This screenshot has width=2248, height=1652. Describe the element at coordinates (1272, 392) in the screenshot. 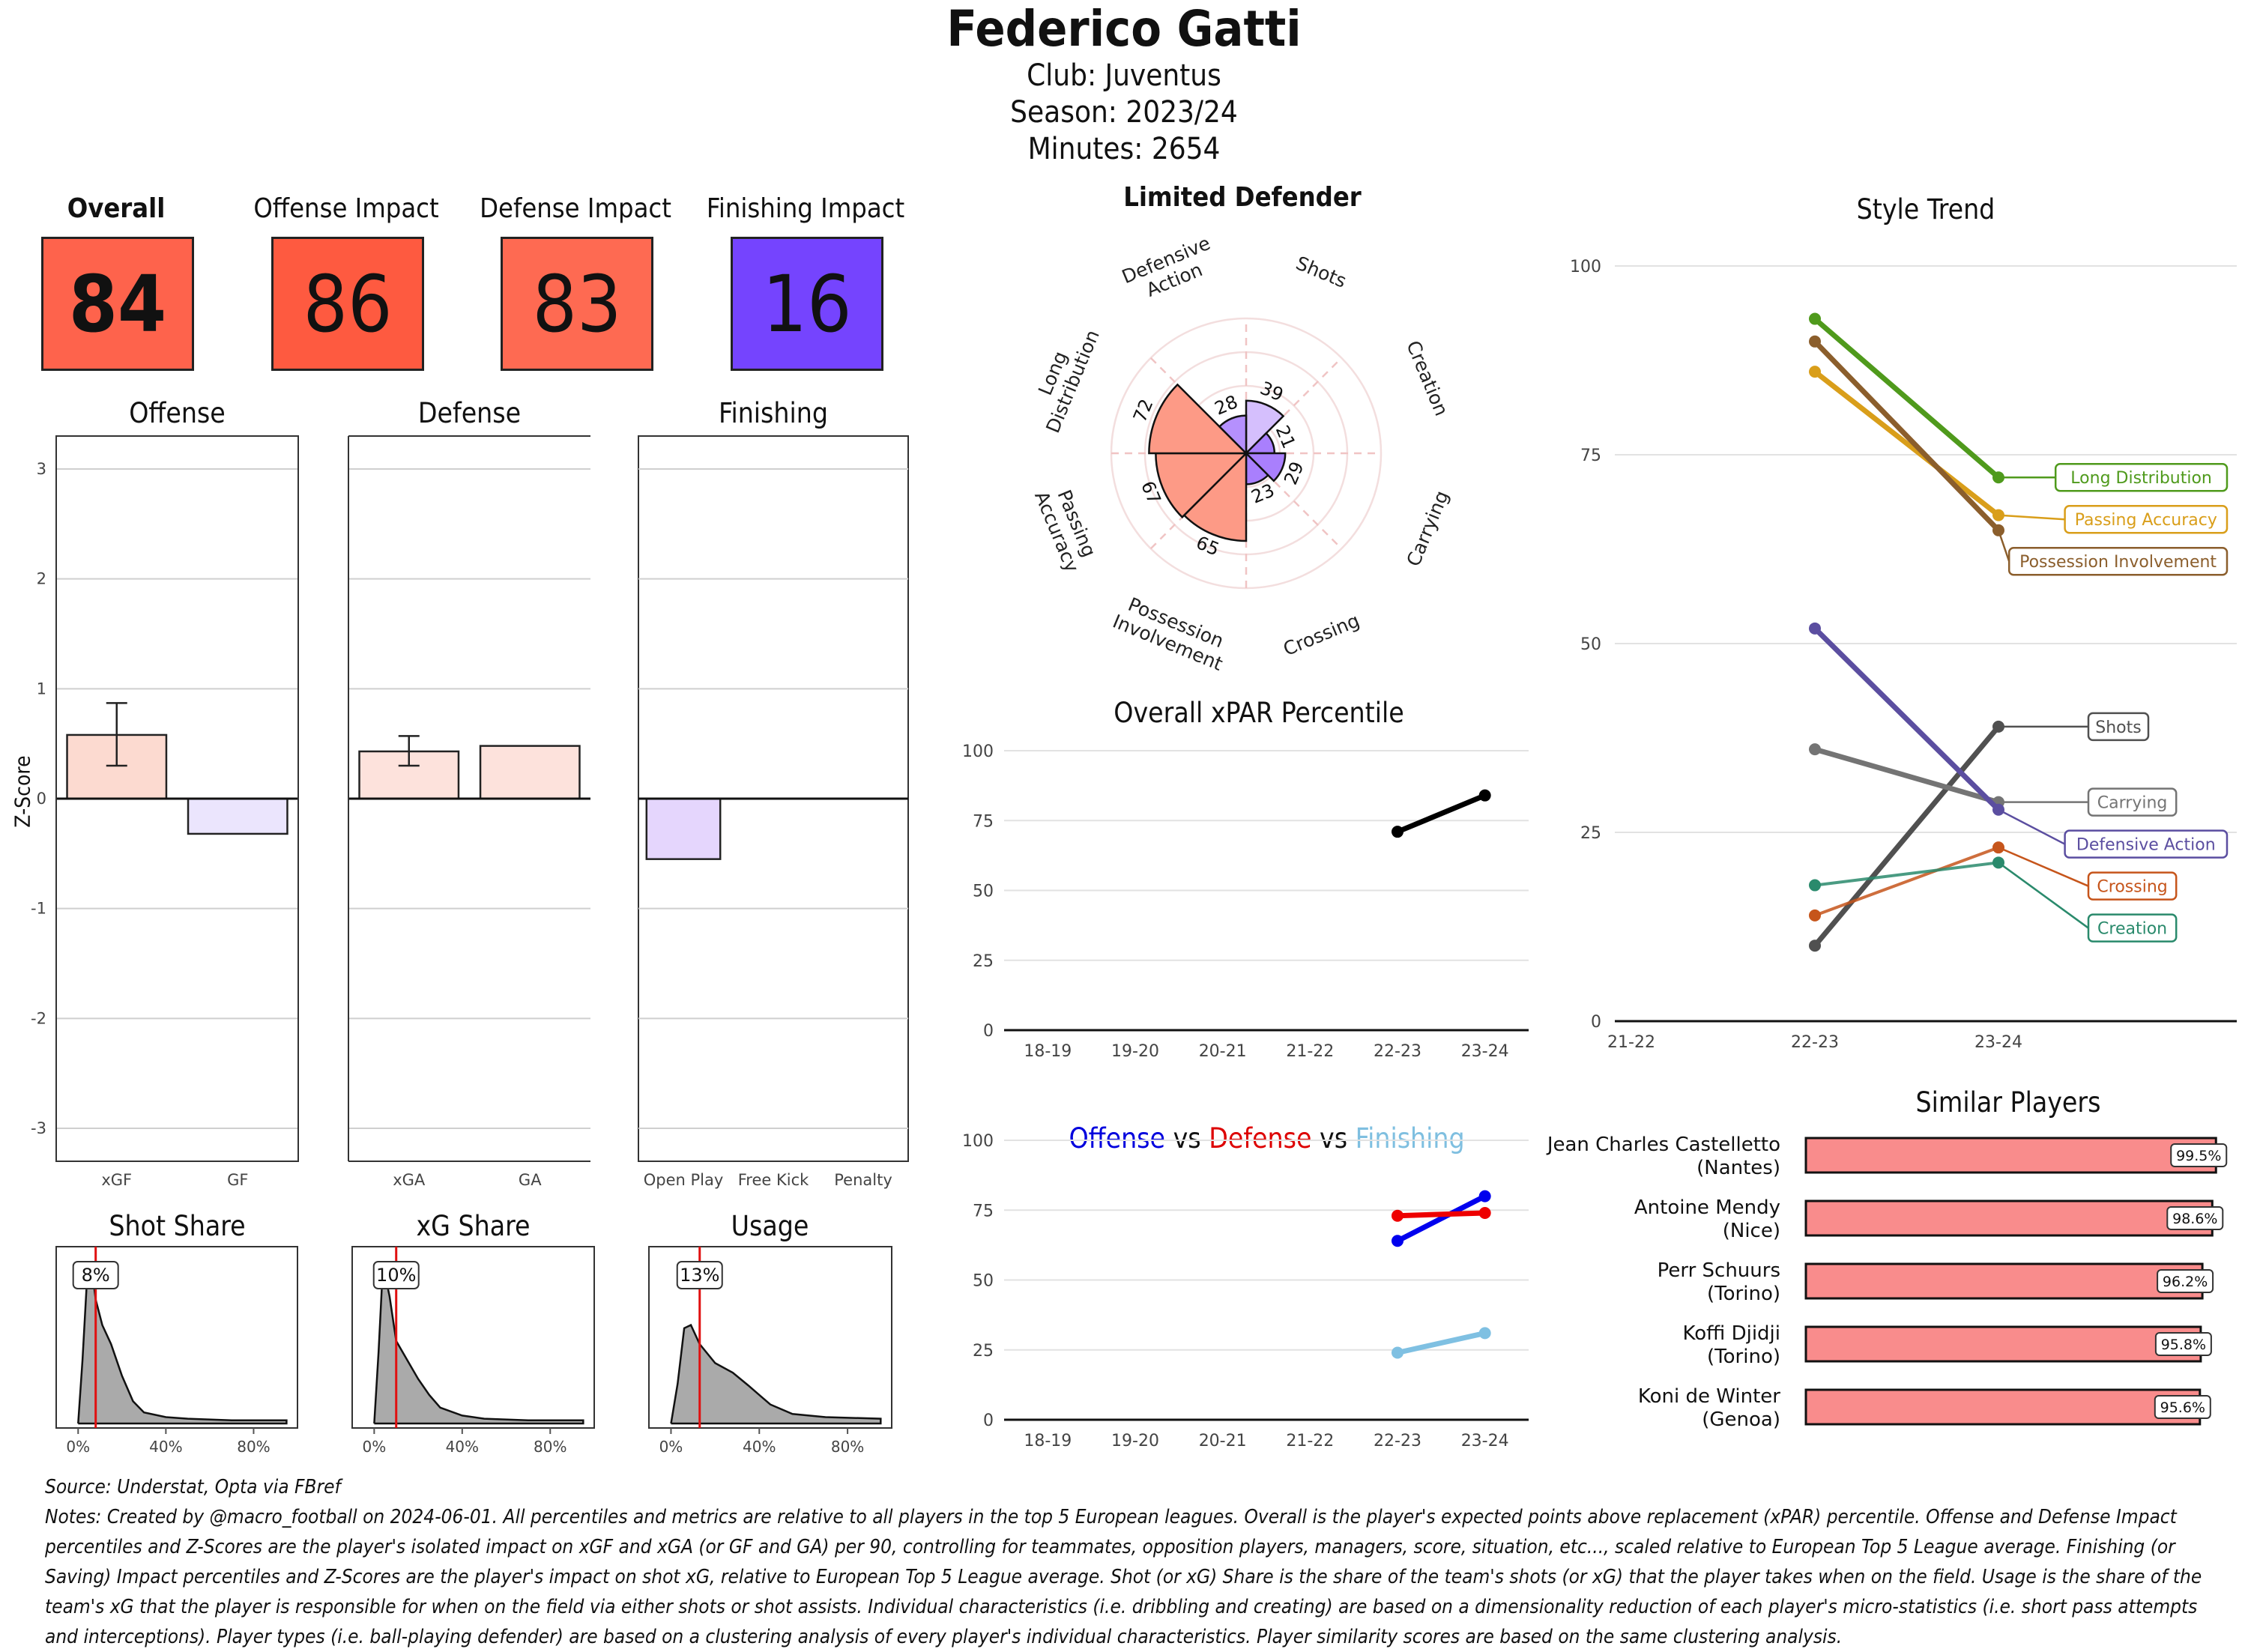

I see `radar-value-label: 39` at that location.